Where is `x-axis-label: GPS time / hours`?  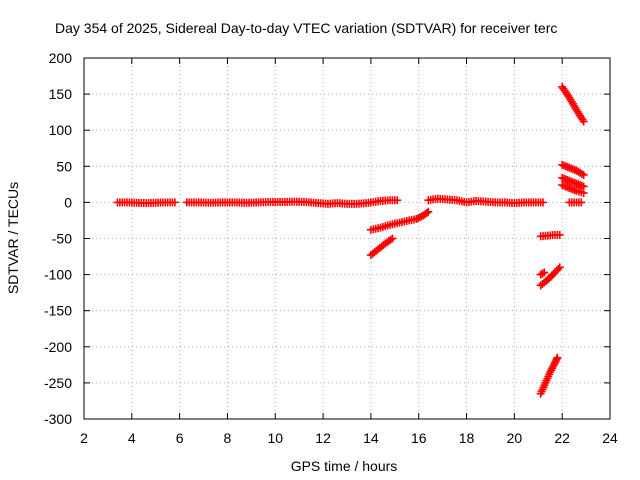
x-axis-label: GPS time / hours is located at coordinates (344, 466).